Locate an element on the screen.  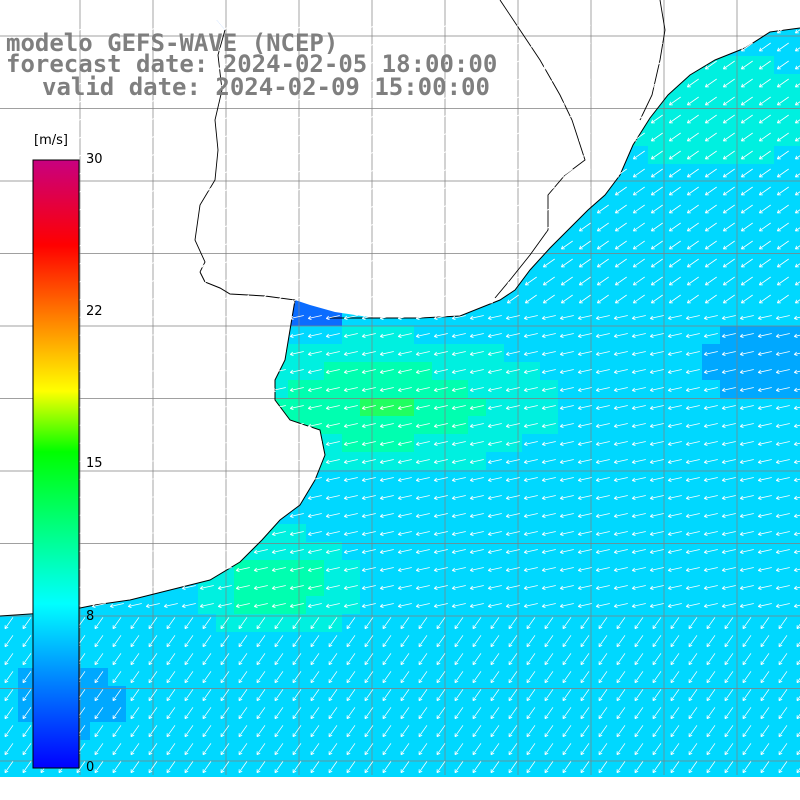
colorbar-tick-30: 30 is located at coordinates (94, 159).